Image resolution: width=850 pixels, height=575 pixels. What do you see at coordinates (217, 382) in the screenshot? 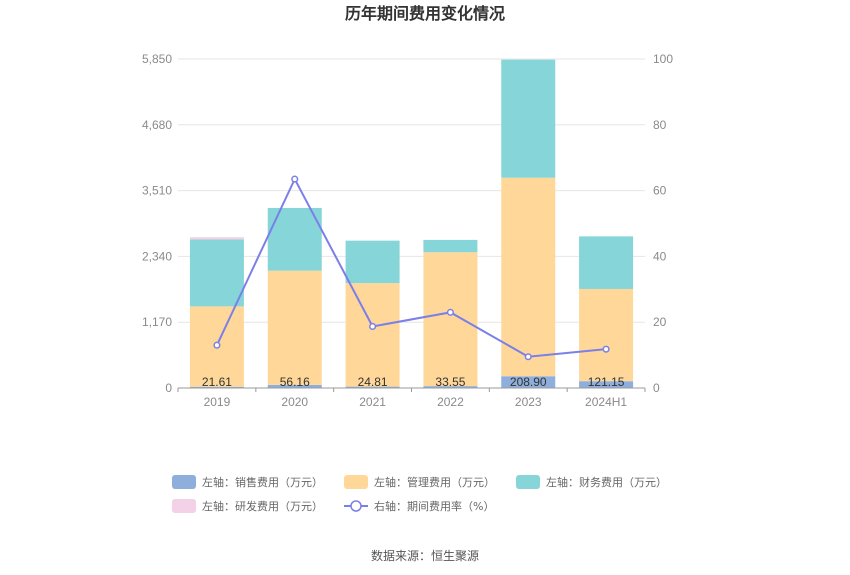
I see `sales-data-label: 21.61` at bounding box center [217, 382].